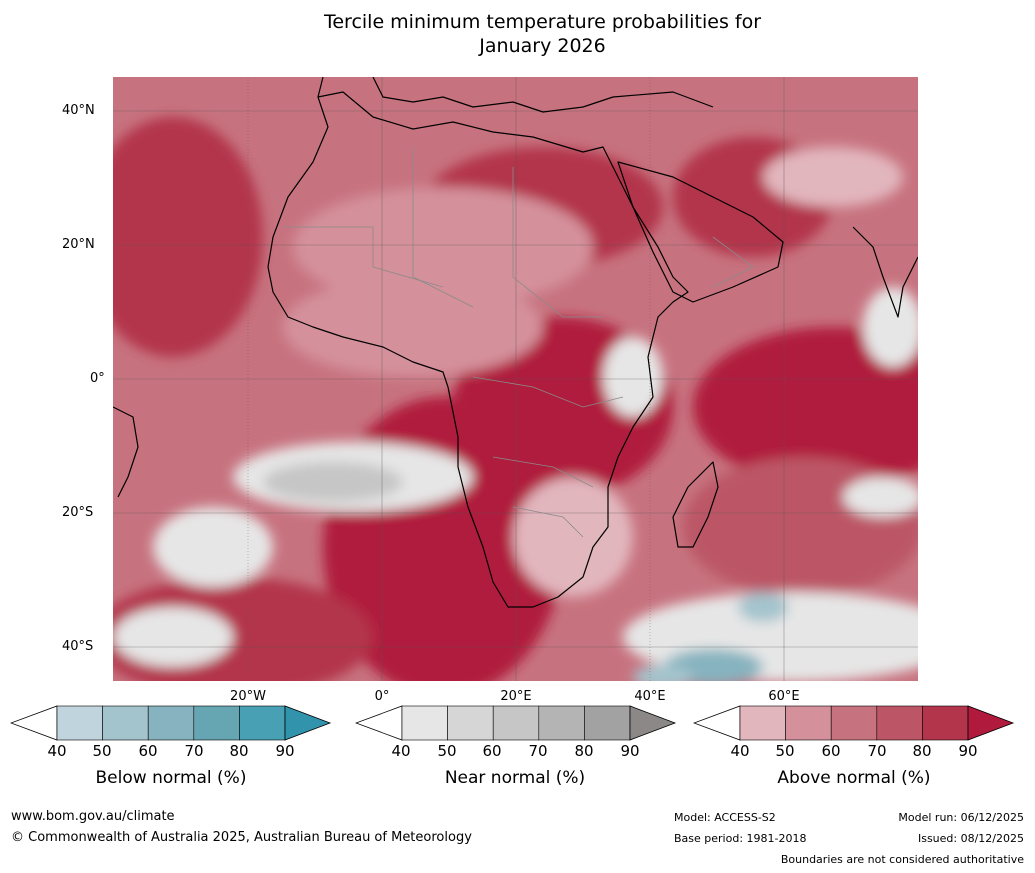 The height and width of the screenshot is (873, 1035). Describe the element at coordinates (970, 838) in the screenshot. I see `footer-issued: Issued: 08/12/2025` at that location.